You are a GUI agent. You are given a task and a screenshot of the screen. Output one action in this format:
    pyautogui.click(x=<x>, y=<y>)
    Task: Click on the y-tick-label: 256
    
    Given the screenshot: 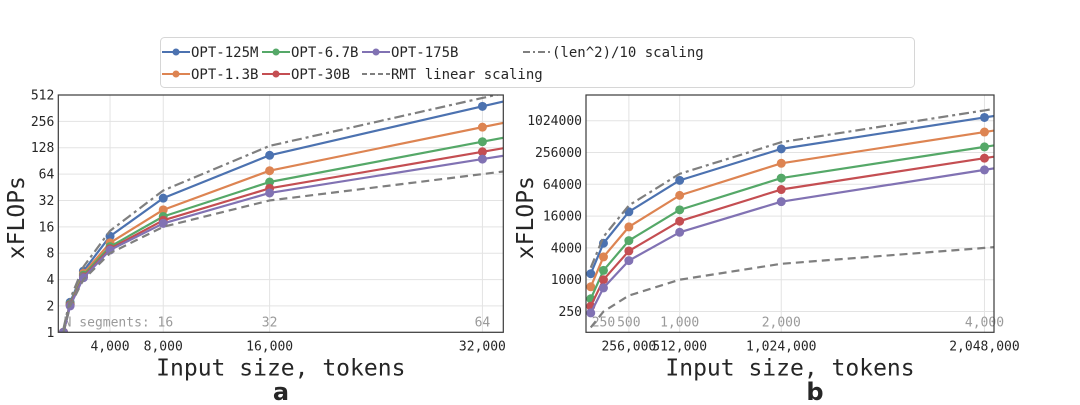 What is the action you would take?
    pyautogui.click(x=42, y=122)
    